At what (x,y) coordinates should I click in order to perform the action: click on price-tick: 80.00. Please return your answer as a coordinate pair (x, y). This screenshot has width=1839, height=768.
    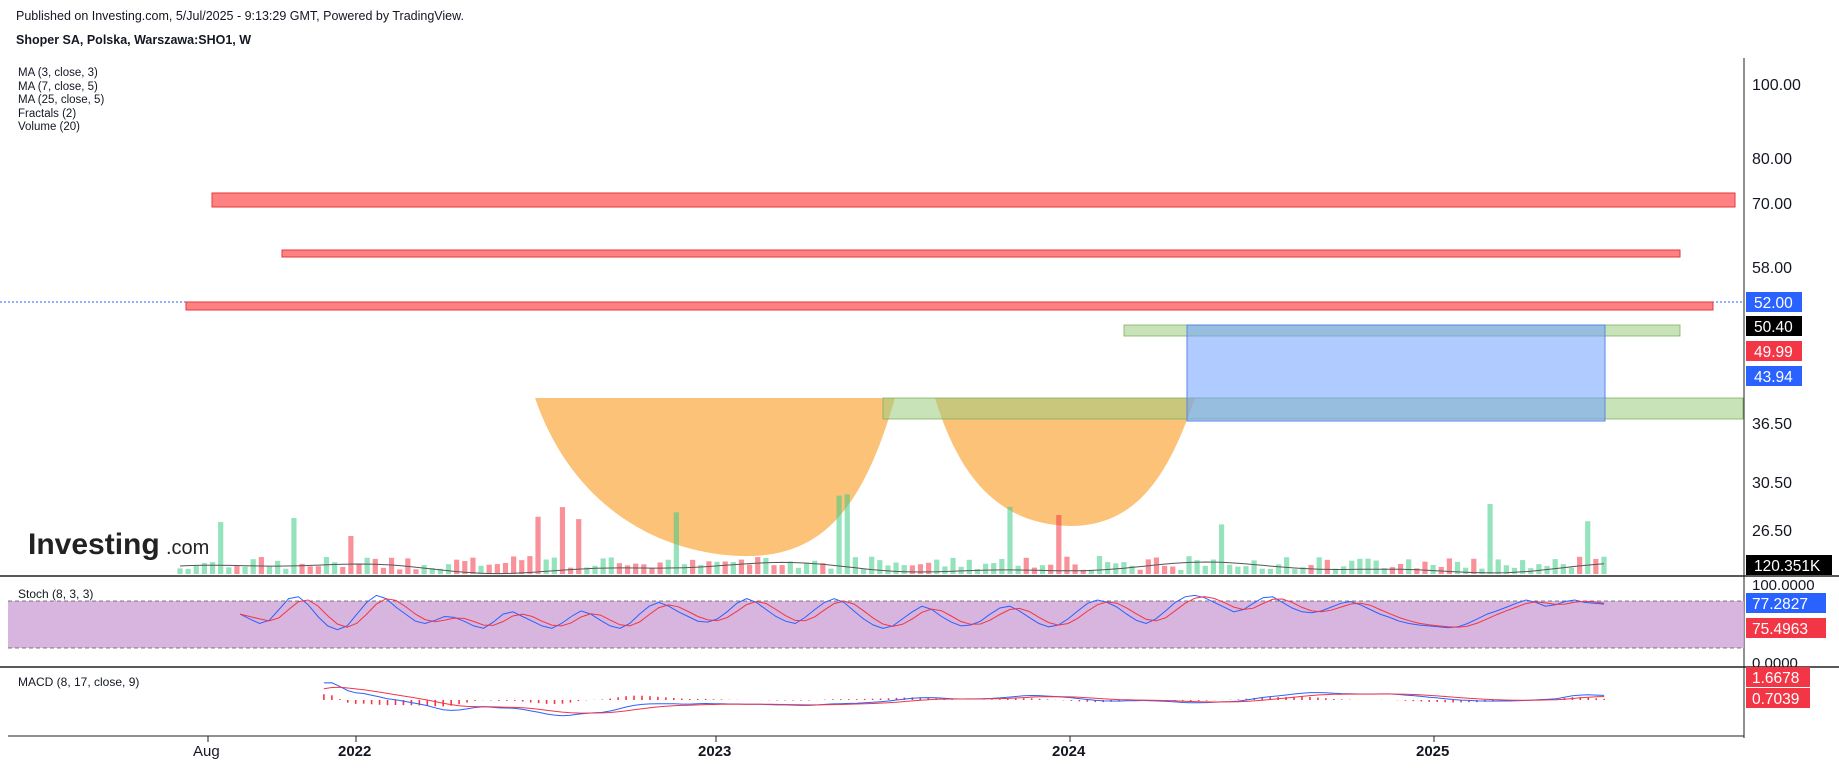
    Looking at the image, I should click on (1772, 159).